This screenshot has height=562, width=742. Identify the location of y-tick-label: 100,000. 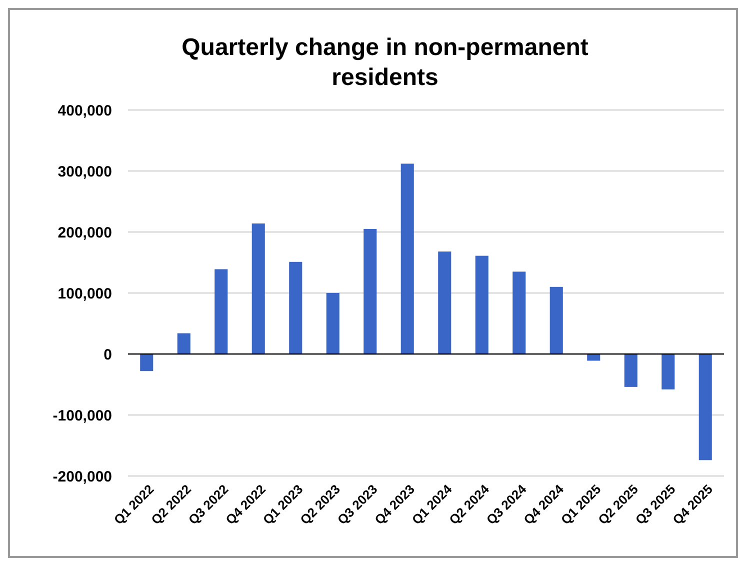
(85, 293).